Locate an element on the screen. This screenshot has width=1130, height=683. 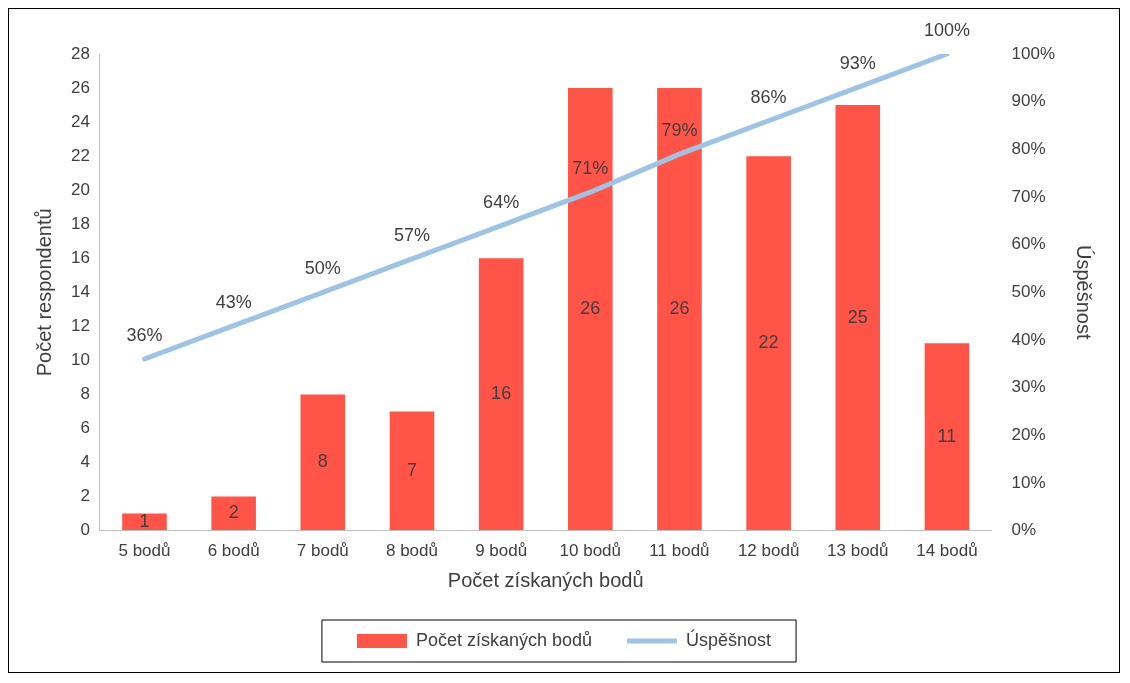
y-tick-label: 16 is located at coordinates (80, 257).